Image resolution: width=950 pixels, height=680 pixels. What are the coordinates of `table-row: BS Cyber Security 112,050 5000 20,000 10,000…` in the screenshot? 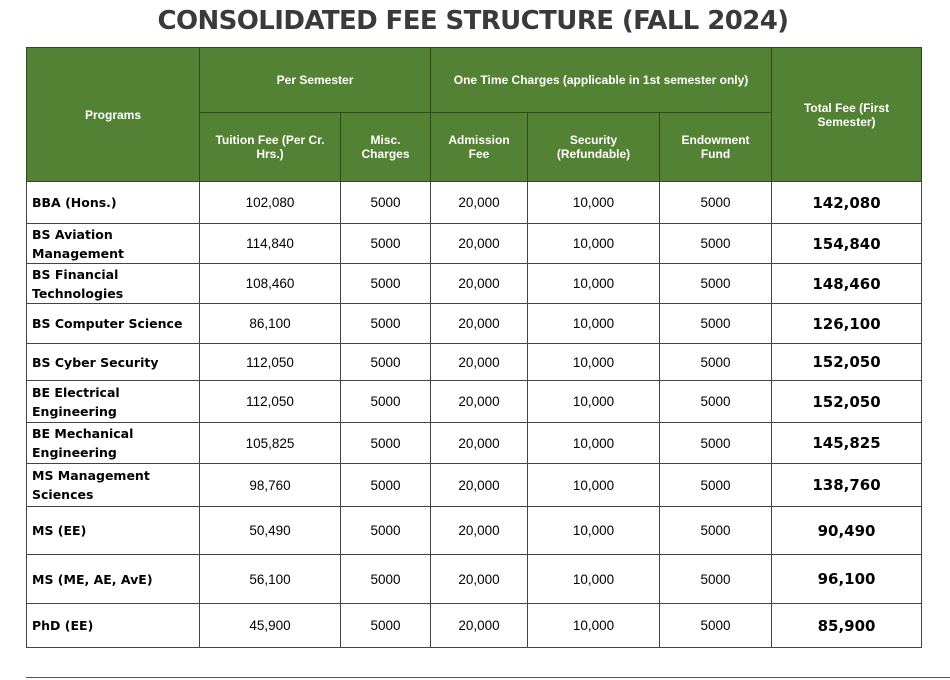 It's located at (474, 362).